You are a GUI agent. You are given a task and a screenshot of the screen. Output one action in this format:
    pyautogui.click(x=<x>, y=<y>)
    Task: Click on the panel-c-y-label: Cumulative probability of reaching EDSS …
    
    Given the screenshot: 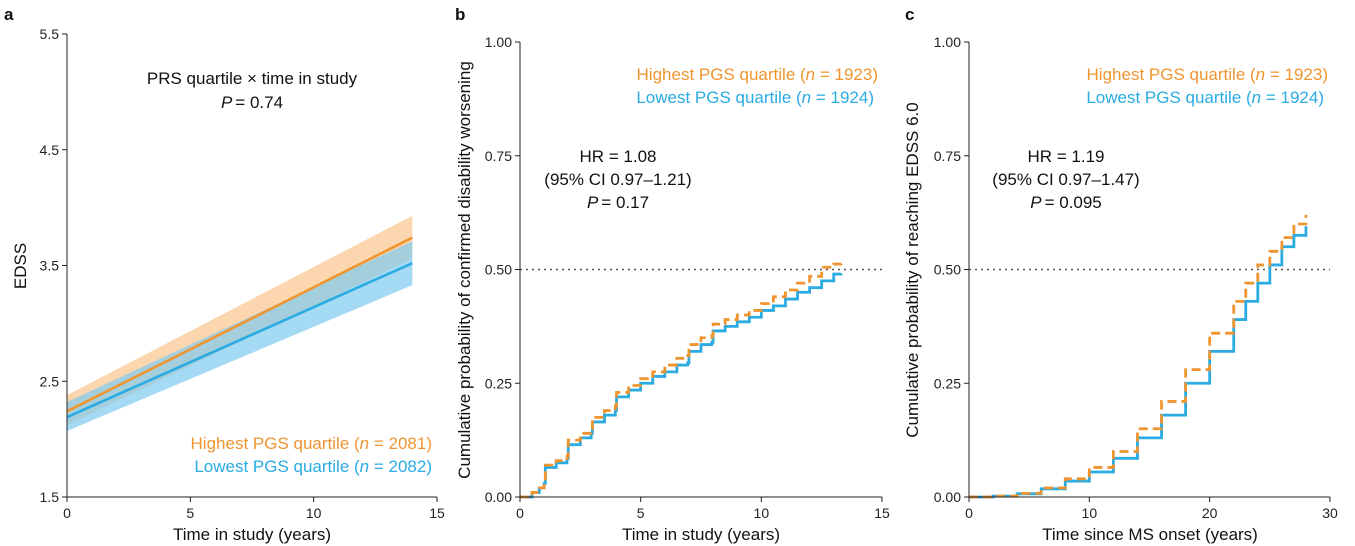 What is the action you would take?
    pyautogui.click(x=912, y=269)
    